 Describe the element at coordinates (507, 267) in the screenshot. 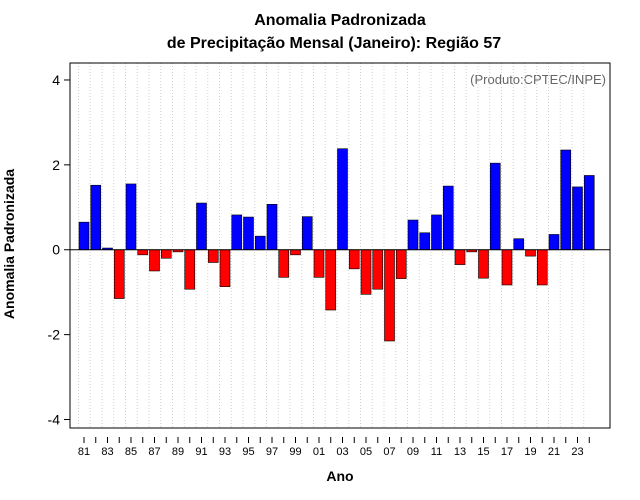

I see `bar-2017` at that location.